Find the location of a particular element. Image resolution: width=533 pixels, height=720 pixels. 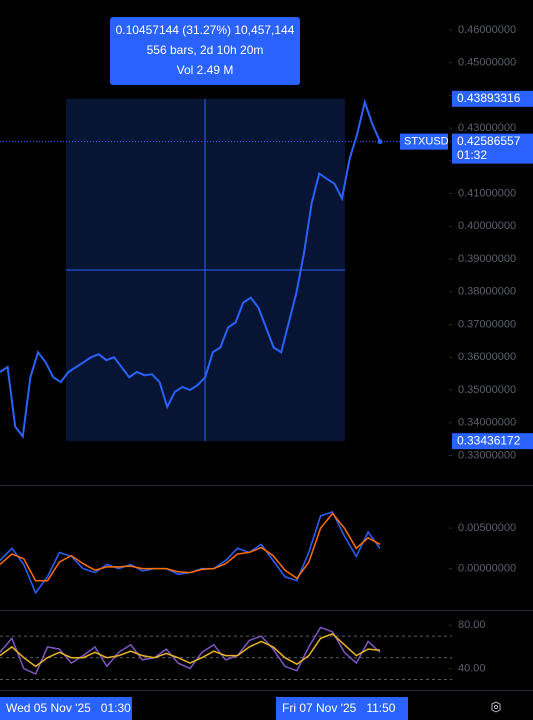

y-tick-label: 0.39000000 is located at coordinates (487, 259).